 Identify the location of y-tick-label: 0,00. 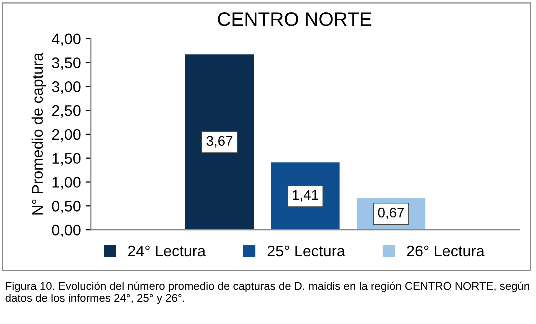
(66, 231).